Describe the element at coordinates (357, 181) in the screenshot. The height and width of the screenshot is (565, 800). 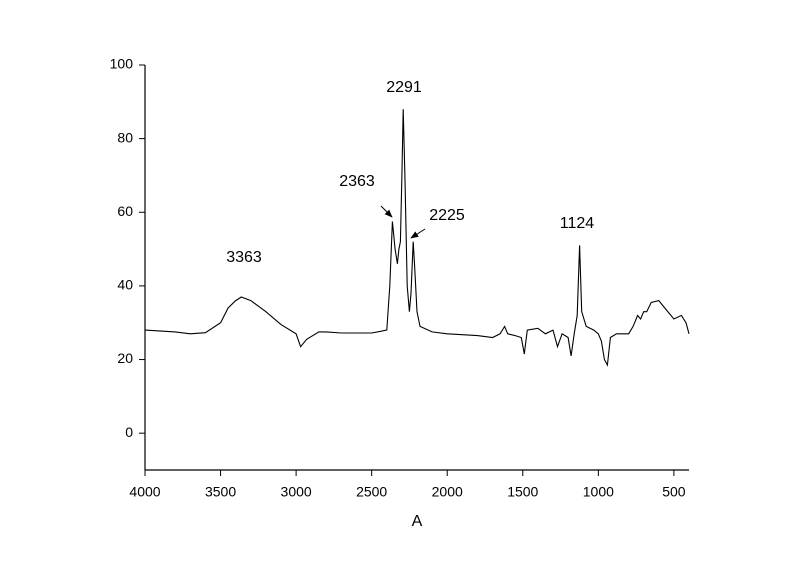
I see `peak-label: 2363` at that location.